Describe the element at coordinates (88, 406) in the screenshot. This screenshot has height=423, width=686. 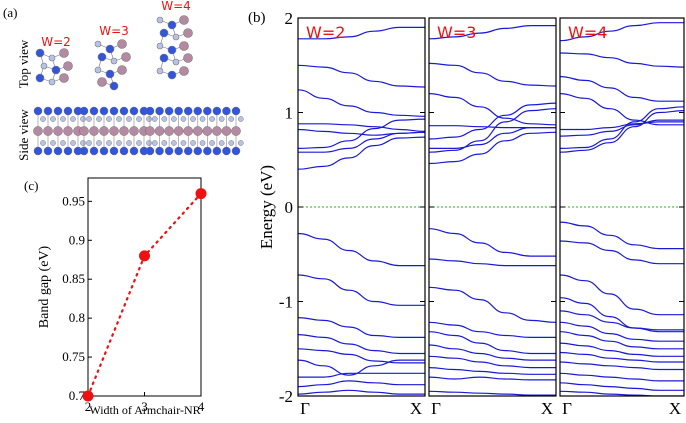
I see `band-gap-xtick-label-0: 2` at that location.